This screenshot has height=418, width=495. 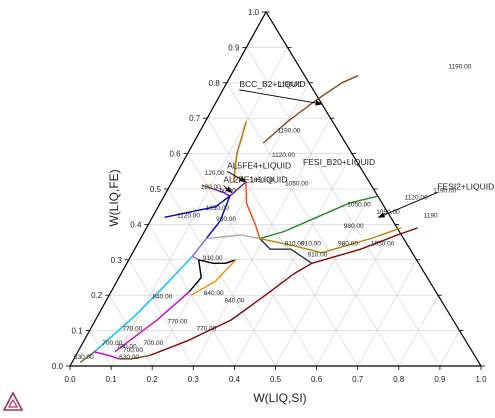 What do you see at coordinates (77, 331) in the screenshot?
I see `y-tick-label: 0.1` at bounding box center [77, 331].